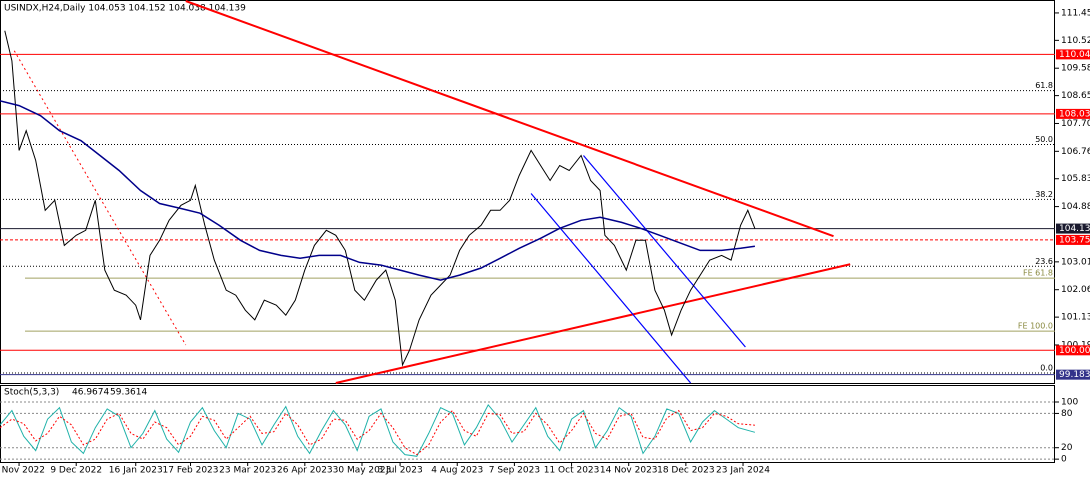 The height and width of the screenshot is (478, 1090). What do you see at coordinates (1044, 194) in the screenshot?
I see `fib-label: 38.2` at bounding box center [1044, 194].